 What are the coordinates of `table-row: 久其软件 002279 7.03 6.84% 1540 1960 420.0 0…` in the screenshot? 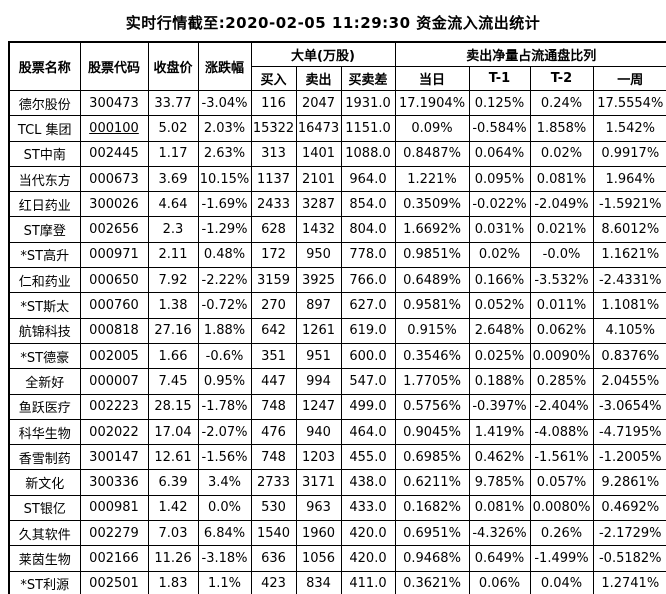 It's located at (337, 533).